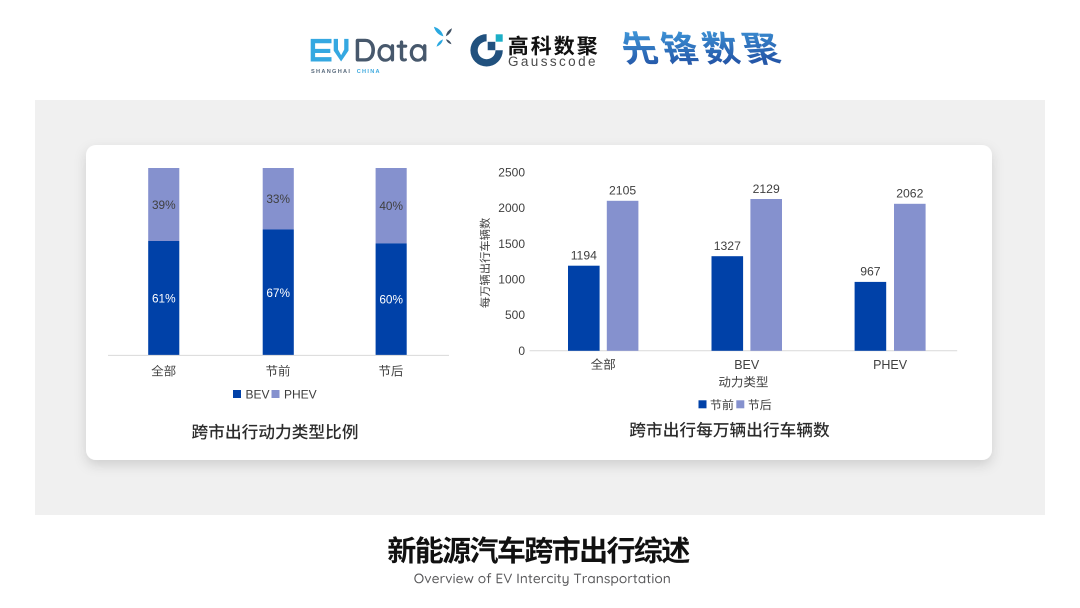 This screenshot has width=1080, height=608. I want to click on svg-text: SHANGHAI, so click(331, 72).